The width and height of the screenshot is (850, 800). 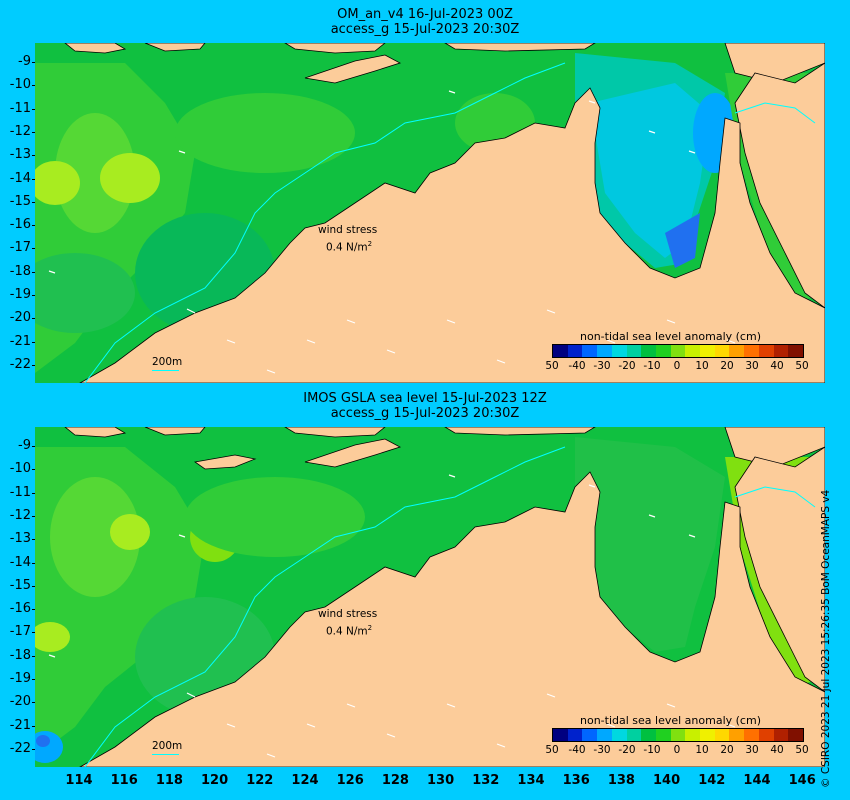 What do you see at coordinates (20, 201) in the screenshot?
I see `latitude-label: -15` at bounding box center [20, 201].